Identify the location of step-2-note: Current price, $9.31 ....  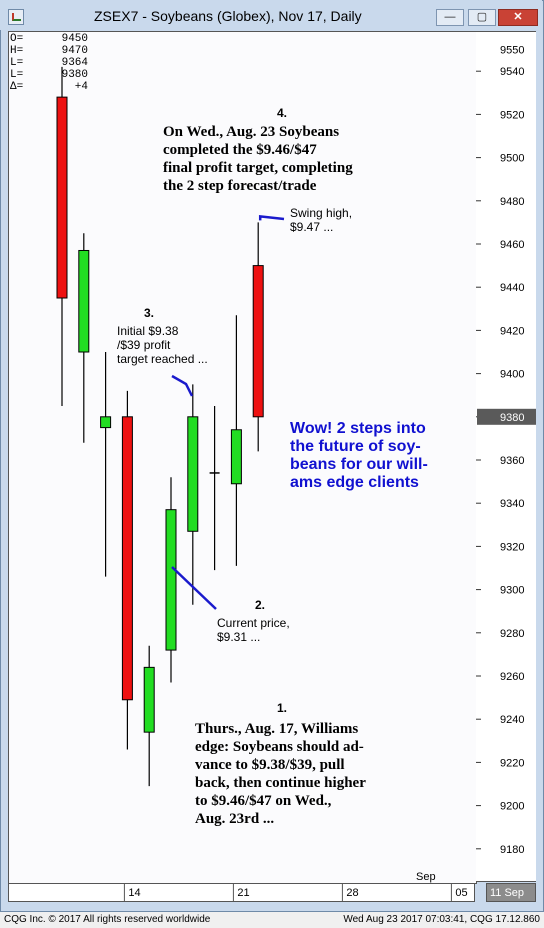
(253, 630).